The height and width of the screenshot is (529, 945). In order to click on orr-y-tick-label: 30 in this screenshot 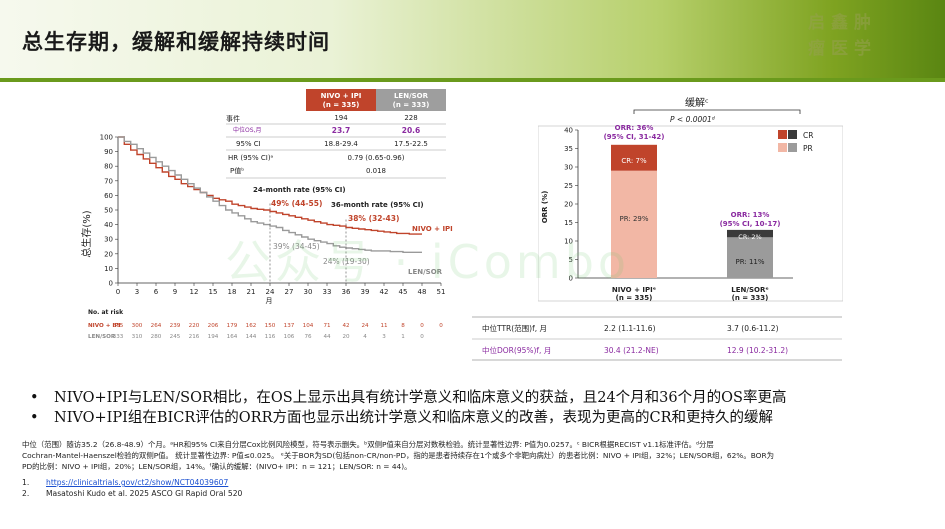, I will do `click(568, 168)`.